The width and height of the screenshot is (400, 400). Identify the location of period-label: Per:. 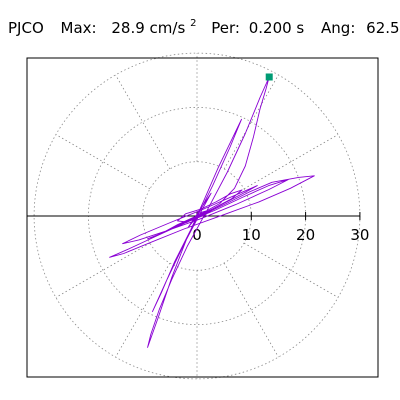
(225, 28).